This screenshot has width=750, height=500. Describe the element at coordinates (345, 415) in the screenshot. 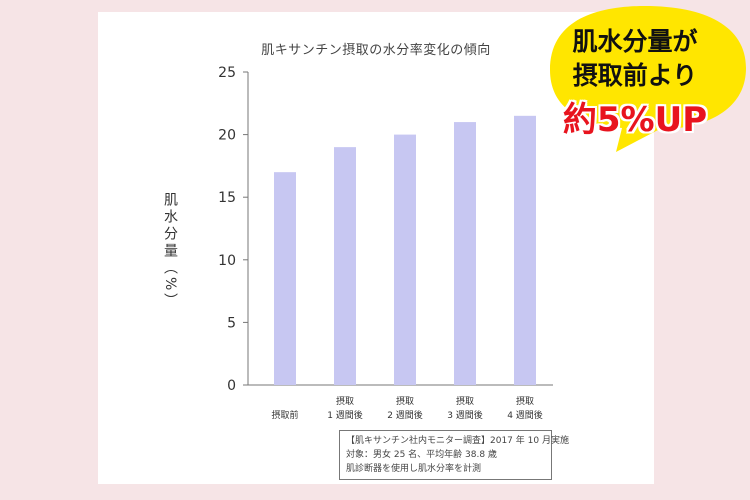

I see `x-tick-label: 1 週間後` at that location.